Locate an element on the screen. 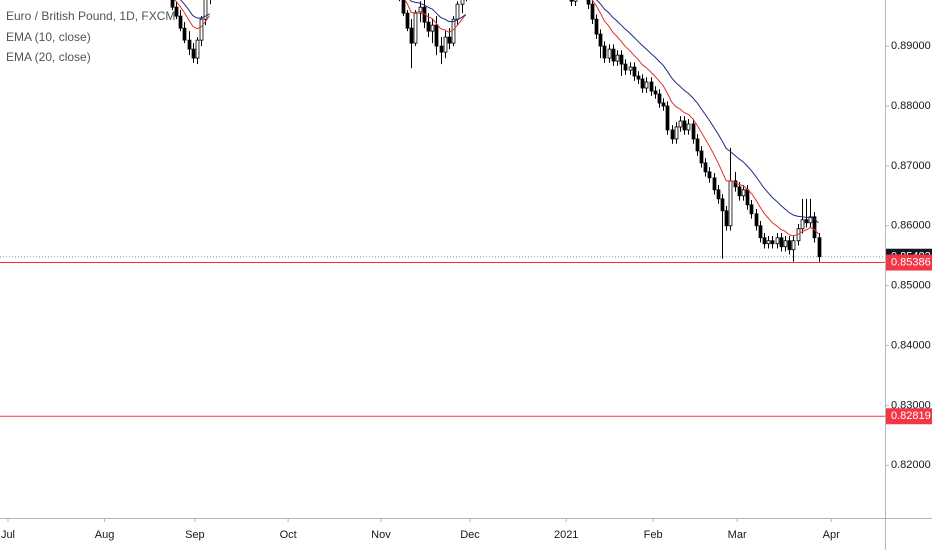 The height and width of the screenshot is (550, 932). y-tick-label: 0.88000 is located at coordinates (911, 106).